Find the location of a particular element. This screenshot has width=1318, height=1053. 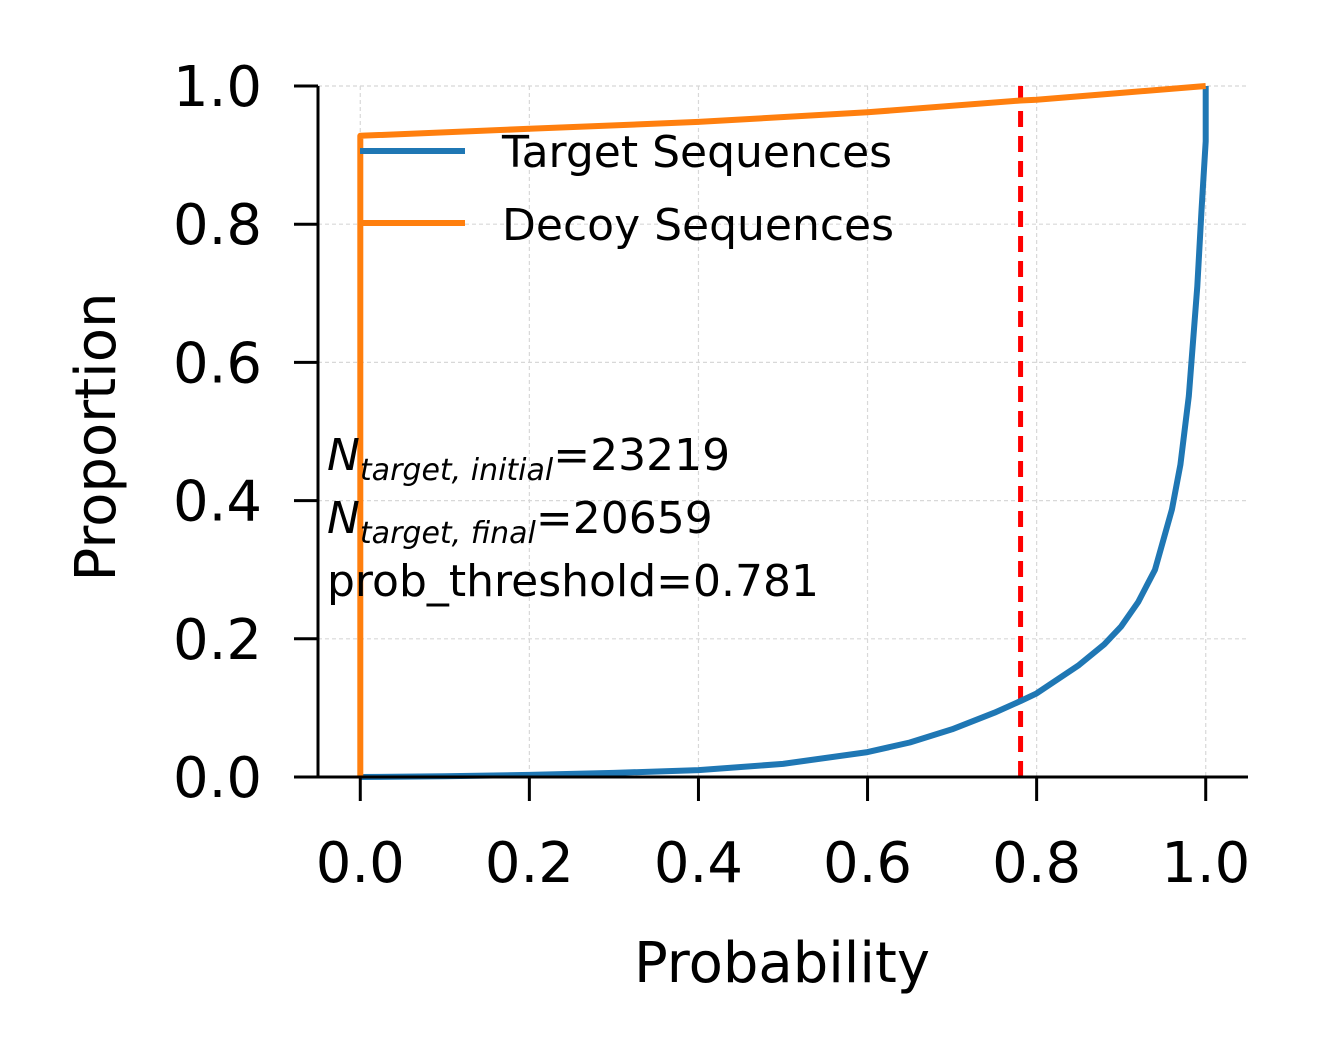

x-tick-label-2: 0.4 is located at coordinates (698, 863).